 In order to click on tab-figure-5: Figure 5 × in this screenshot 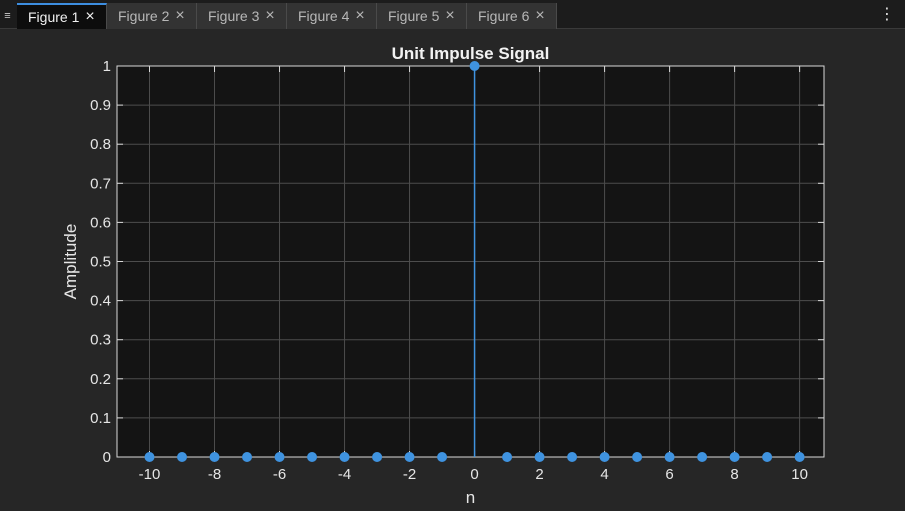, I will do `click(422, 16)`.